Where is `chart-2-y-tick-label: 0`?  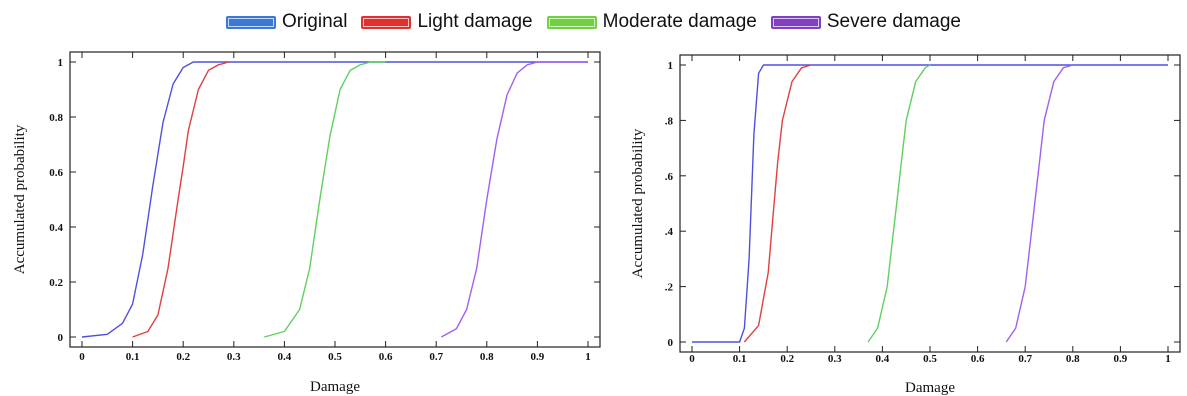 chart-2-y-tick-label: 0 is located at coordinates (671, 343).